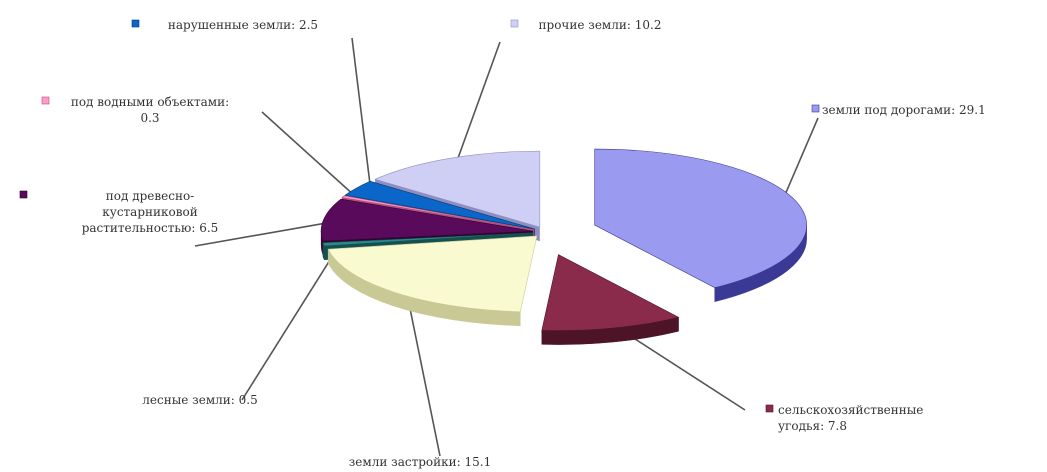 The height and width of the screenshot is (472, 1047). What do you see at coordinates (199, 400) in the screenshot?
I see `slice-label-3: лесные земли: 0.5` at bounding box center [199, 400].